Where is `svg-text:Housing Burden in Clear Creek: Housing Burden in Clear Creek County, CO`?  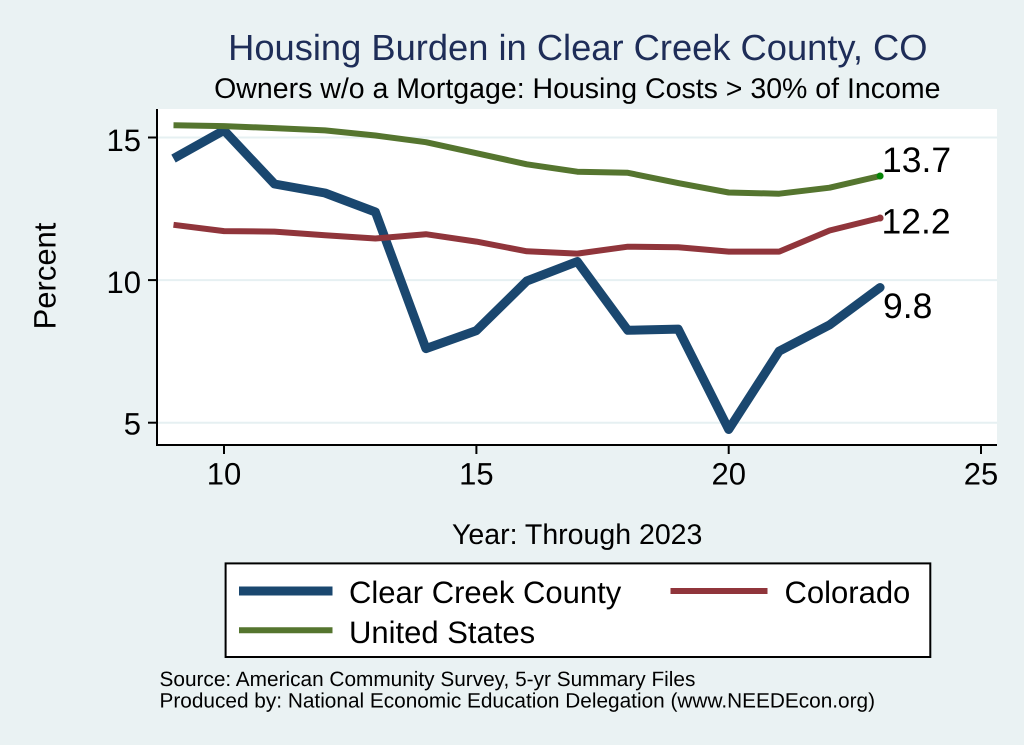 svg-text:Housing Burden in Clear Creek: Housing Burden in Clear Creek County, CO is located at coordinates (577, 47).